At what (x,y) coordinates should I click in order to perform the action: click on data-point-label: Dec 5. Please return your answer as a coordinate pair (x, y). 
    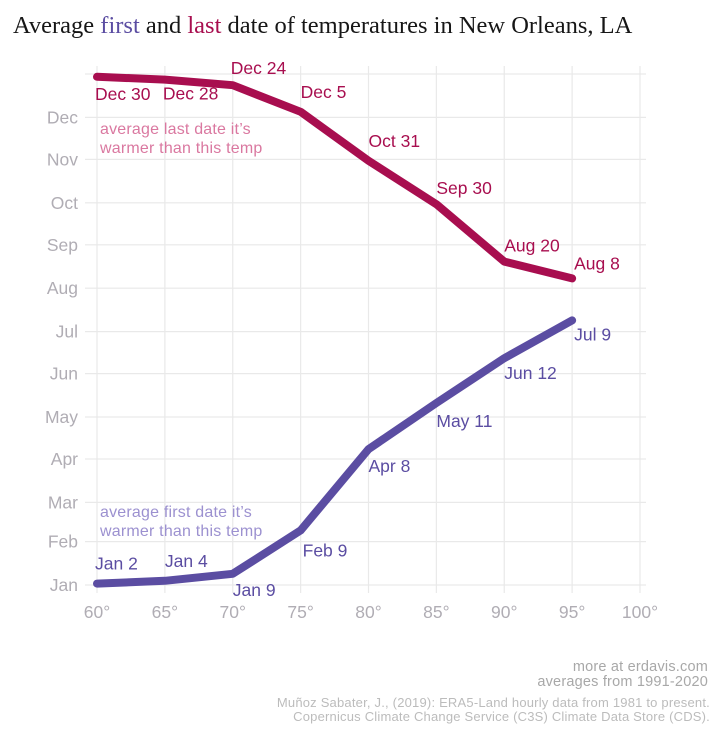
    Looking at the image, I should click on (324, 92).